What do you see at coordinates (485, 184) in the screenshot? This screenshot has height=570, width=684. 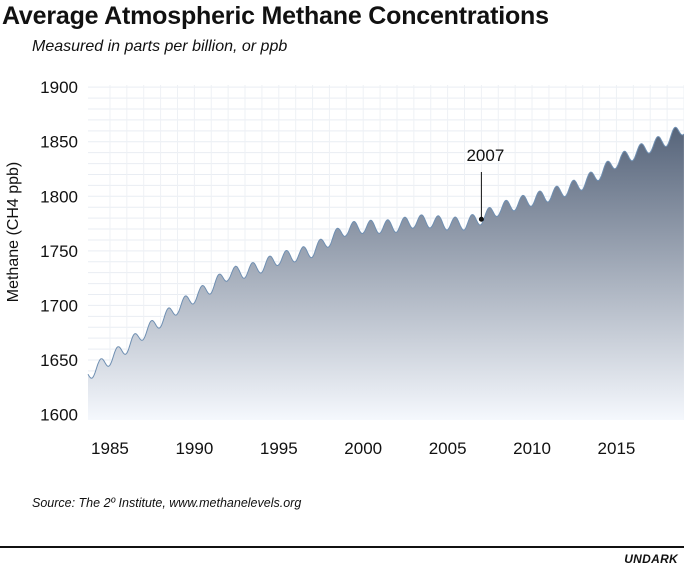 I see `annotations: 2007` at bounding box center [485, 184].